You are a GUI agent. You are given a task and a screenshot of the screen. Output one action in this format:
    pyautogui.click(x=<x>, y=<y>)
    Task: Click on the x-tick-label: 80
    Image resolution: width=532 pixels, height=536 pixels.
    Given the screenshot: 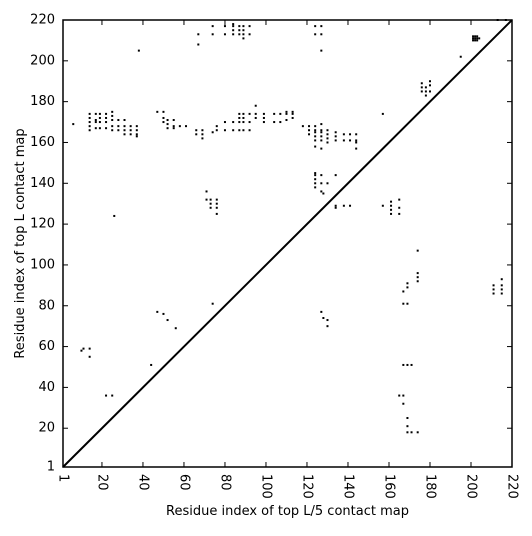 What is the action you would take?
    pyautogui.click(x=224, y=482)
    